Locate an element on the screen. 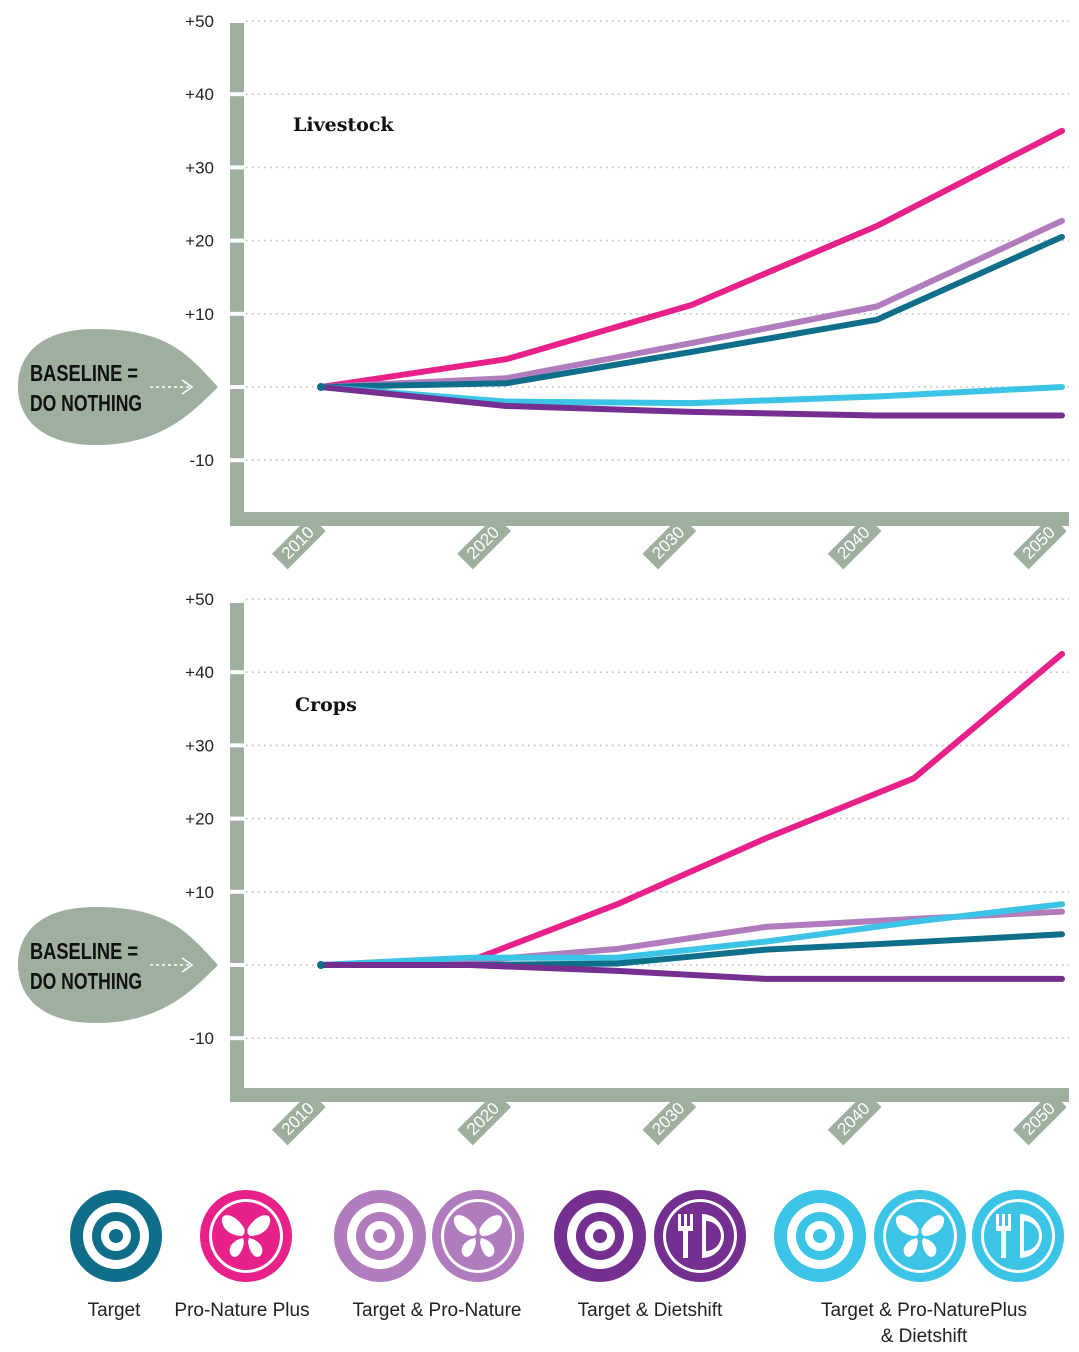 This screenshot has width=1079, height=1352. panel-title: Livestock is located at coordinates (343, 125).